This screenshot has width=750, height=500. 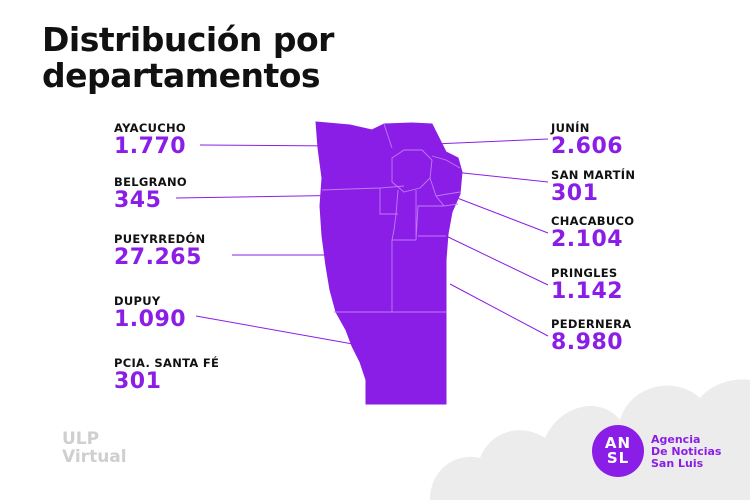 I want to click on leader-ayacucho, so click(x=270, y=145).